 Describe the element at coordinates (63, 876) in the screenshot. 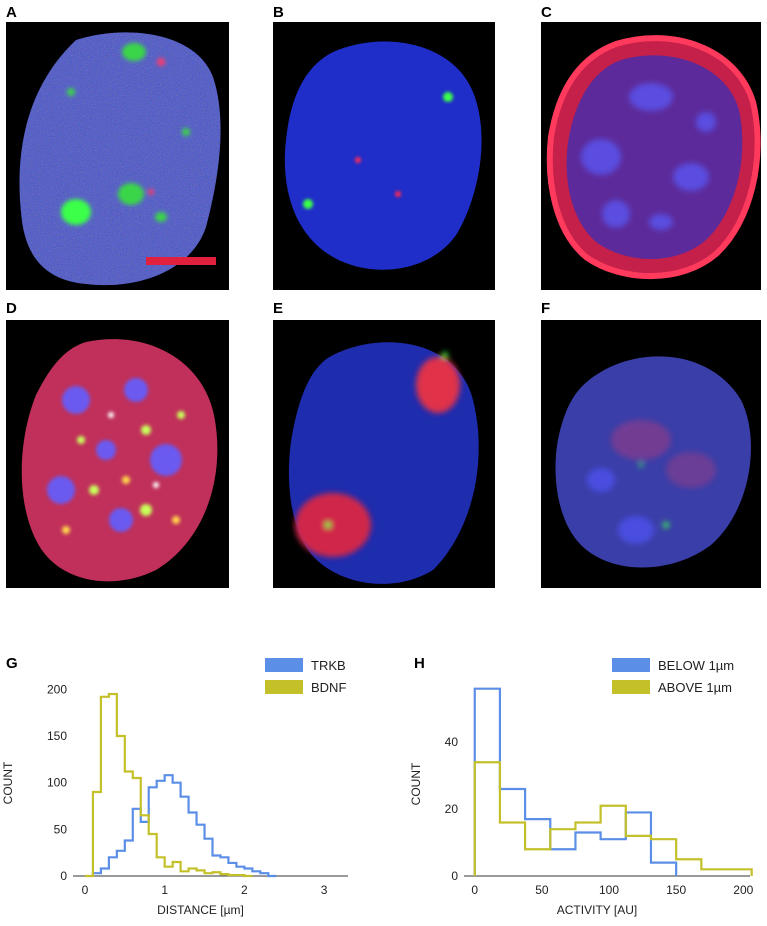

I see `y-tick-label-g: 0` at that location.